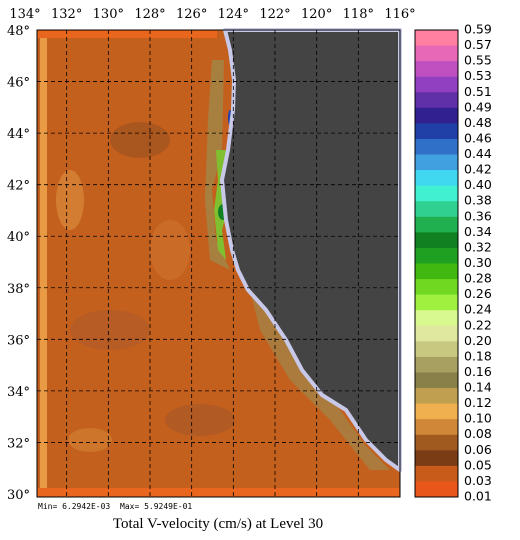 This screenshot has width=520, height=540. I want to click on colorbar-label: 0.34, so click(478, 231).